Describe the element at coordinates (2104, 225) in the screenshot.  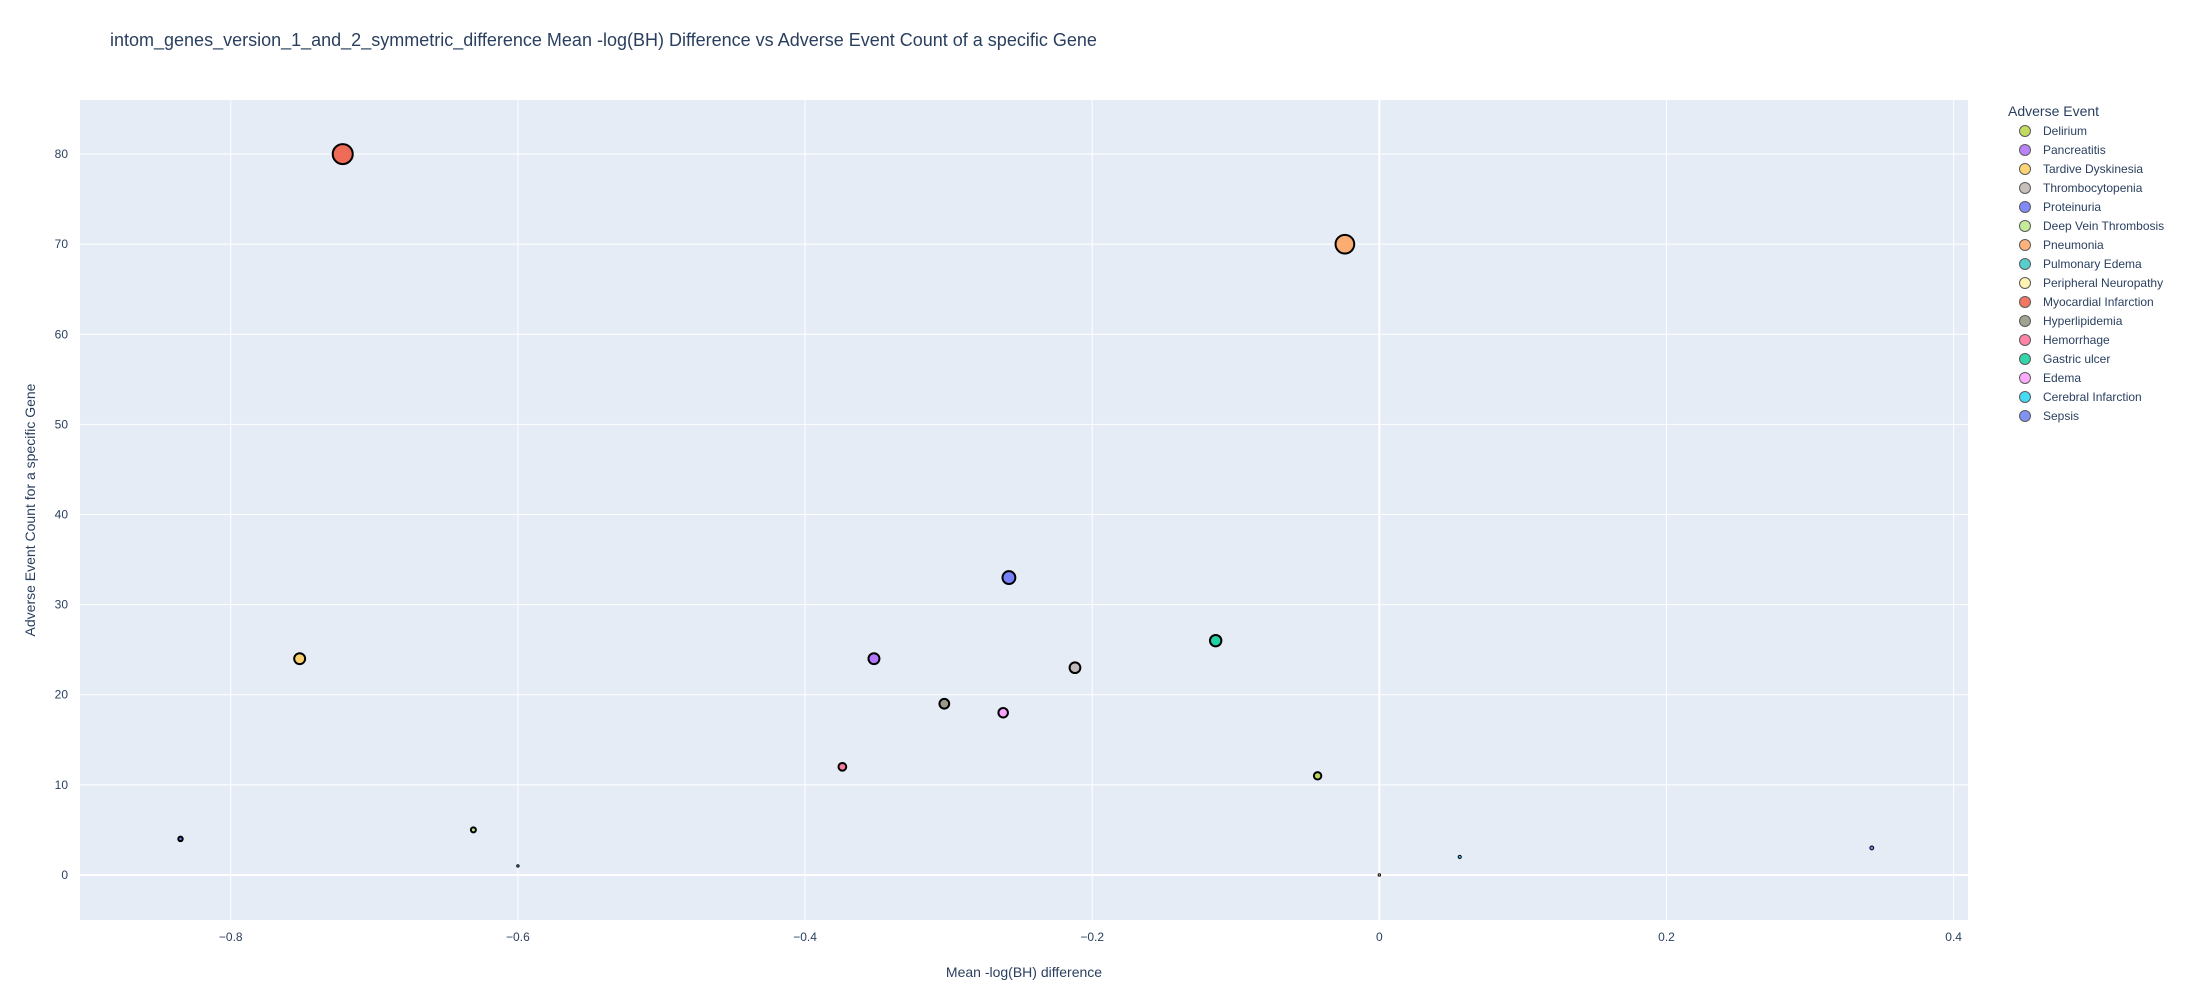
I see `legend-label: Deep Vein Thrombosis` at that location.